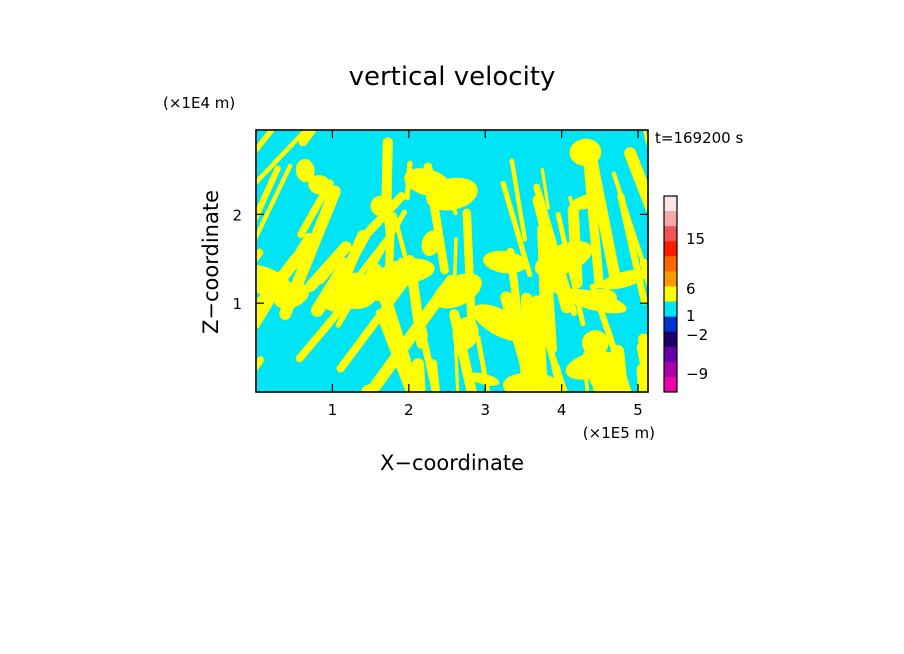  Describe the element at coordinates (691, 289) in the screenshot. I see `colorbar-tick-label: 6` at that location.